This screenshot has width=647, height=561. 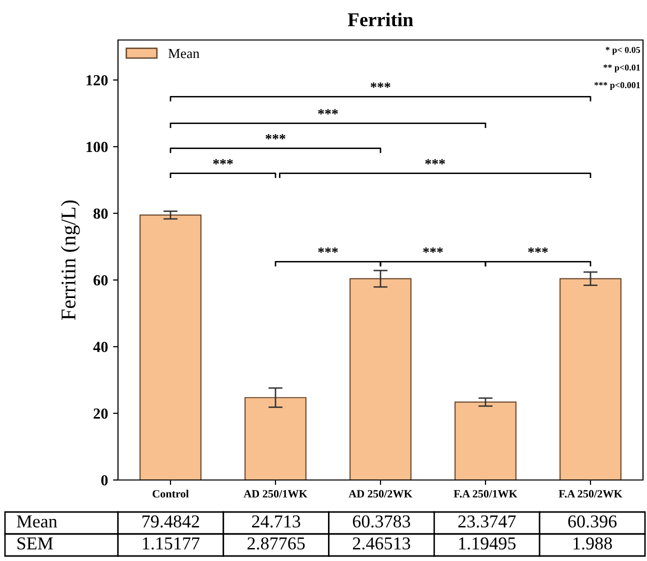 I want to click on text: 2.87765, so click(x=276, y=543).